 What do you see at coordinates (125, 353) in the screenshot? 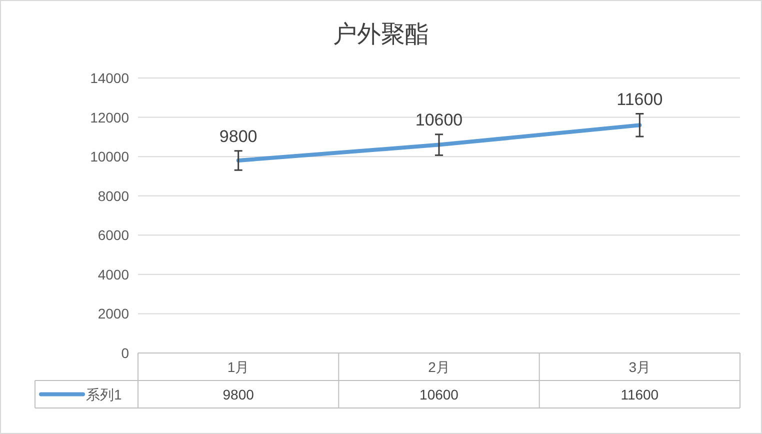
I see `y-tick-label: 0` at bounding box center [125, 353].